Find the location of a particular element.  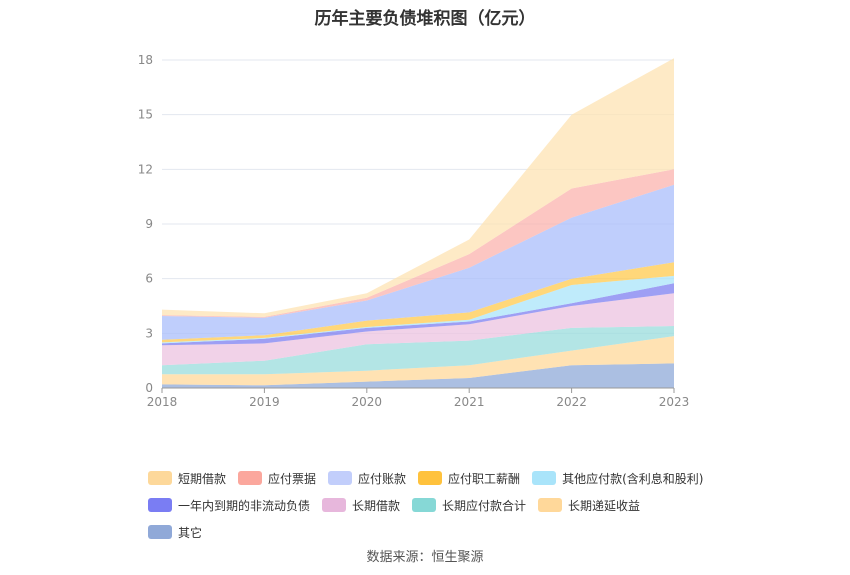

legend-item: 长期递延收益 is located at coordinates (589, 505).